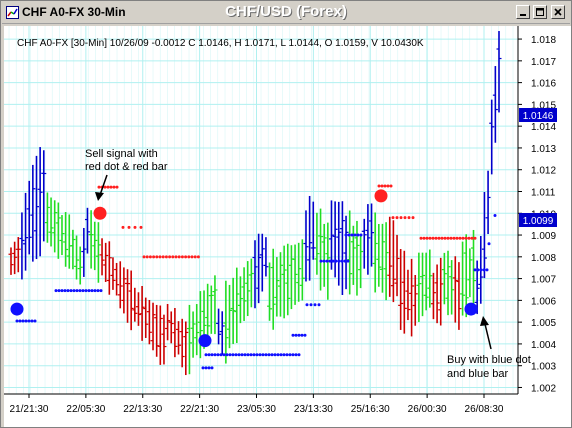  Describe the element at coordinates (489, 348) in the screenshot. I see `buy-annotation: Buy with blue dot and blue bar` at that location.